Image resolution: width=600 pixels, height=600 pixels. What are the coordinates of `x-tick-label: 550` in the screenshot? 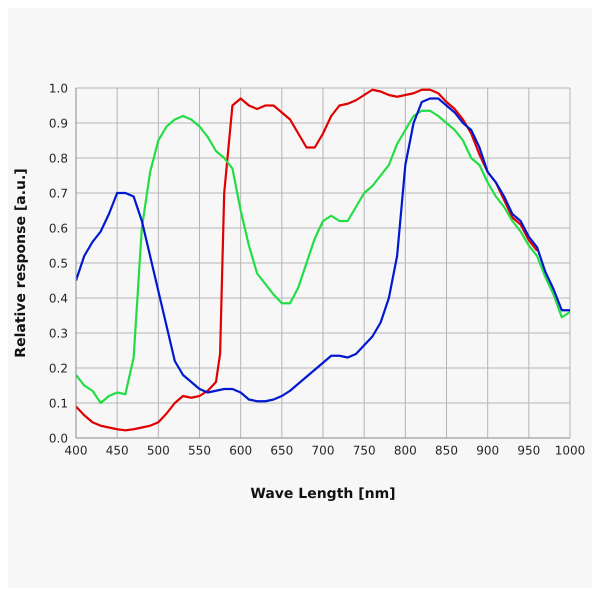 It's located at (199, 451).